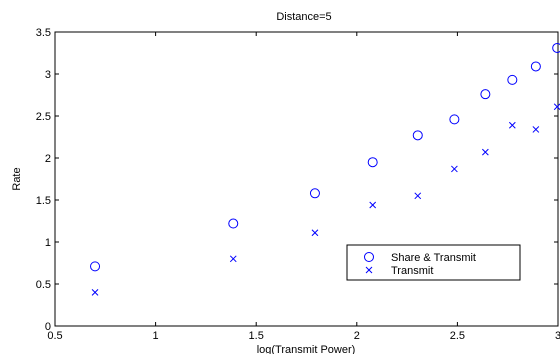 The image size is (560, 354). I want to click on y-tick-label: 1.5, so click(43, 201).